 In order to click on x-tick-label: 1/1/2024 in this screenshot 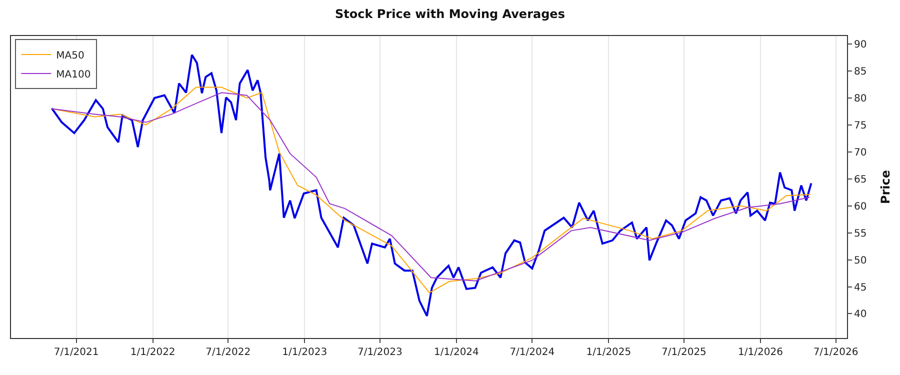, I will do `click(456, 352)`.